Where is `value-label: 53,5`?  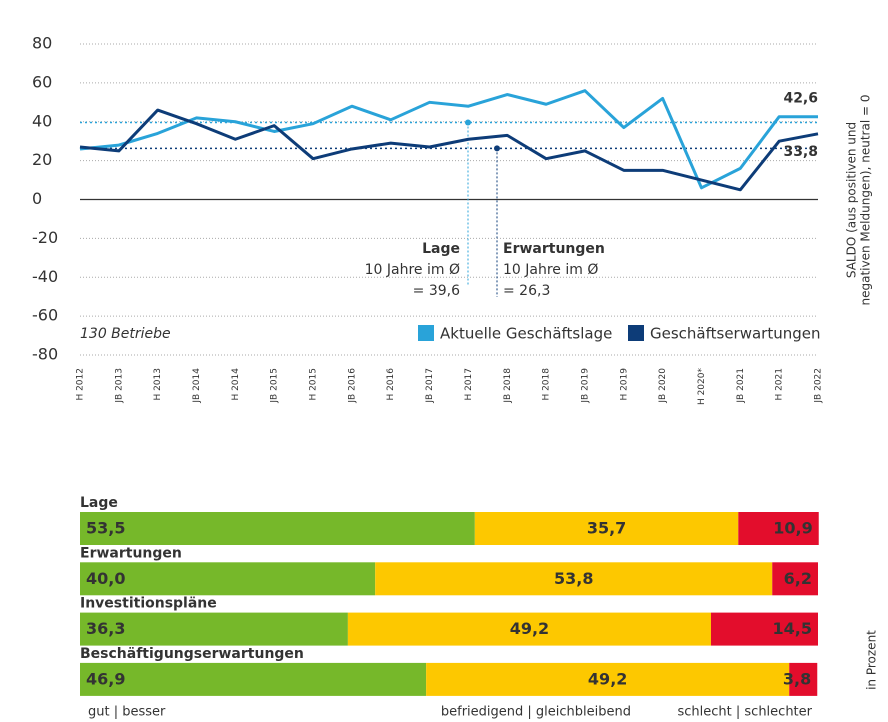 value-label: 53,5 is located at coordinates (105, 528).